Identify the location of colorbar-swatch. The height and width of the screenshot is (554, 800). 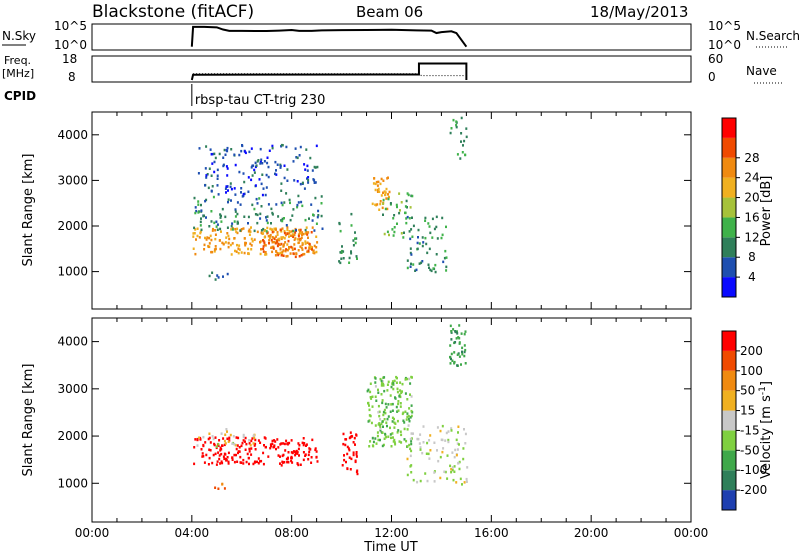
(729, 207).